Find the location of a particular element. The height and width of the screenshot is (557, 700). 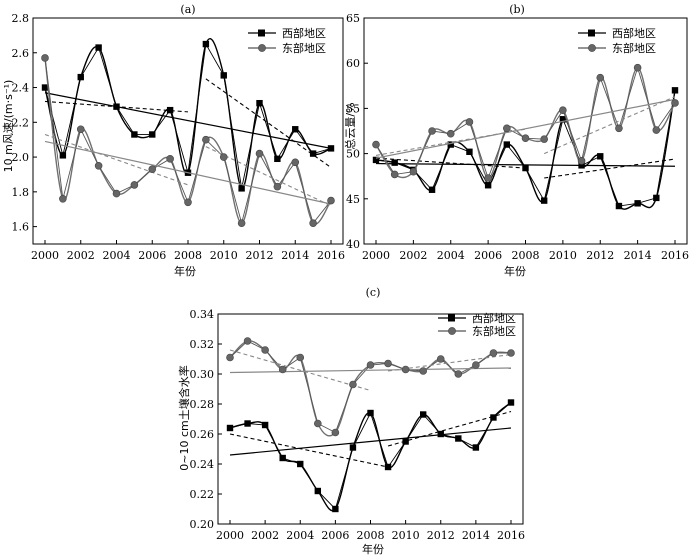

x-axis-title-b: 年份 is located at coordinates (515, 271).